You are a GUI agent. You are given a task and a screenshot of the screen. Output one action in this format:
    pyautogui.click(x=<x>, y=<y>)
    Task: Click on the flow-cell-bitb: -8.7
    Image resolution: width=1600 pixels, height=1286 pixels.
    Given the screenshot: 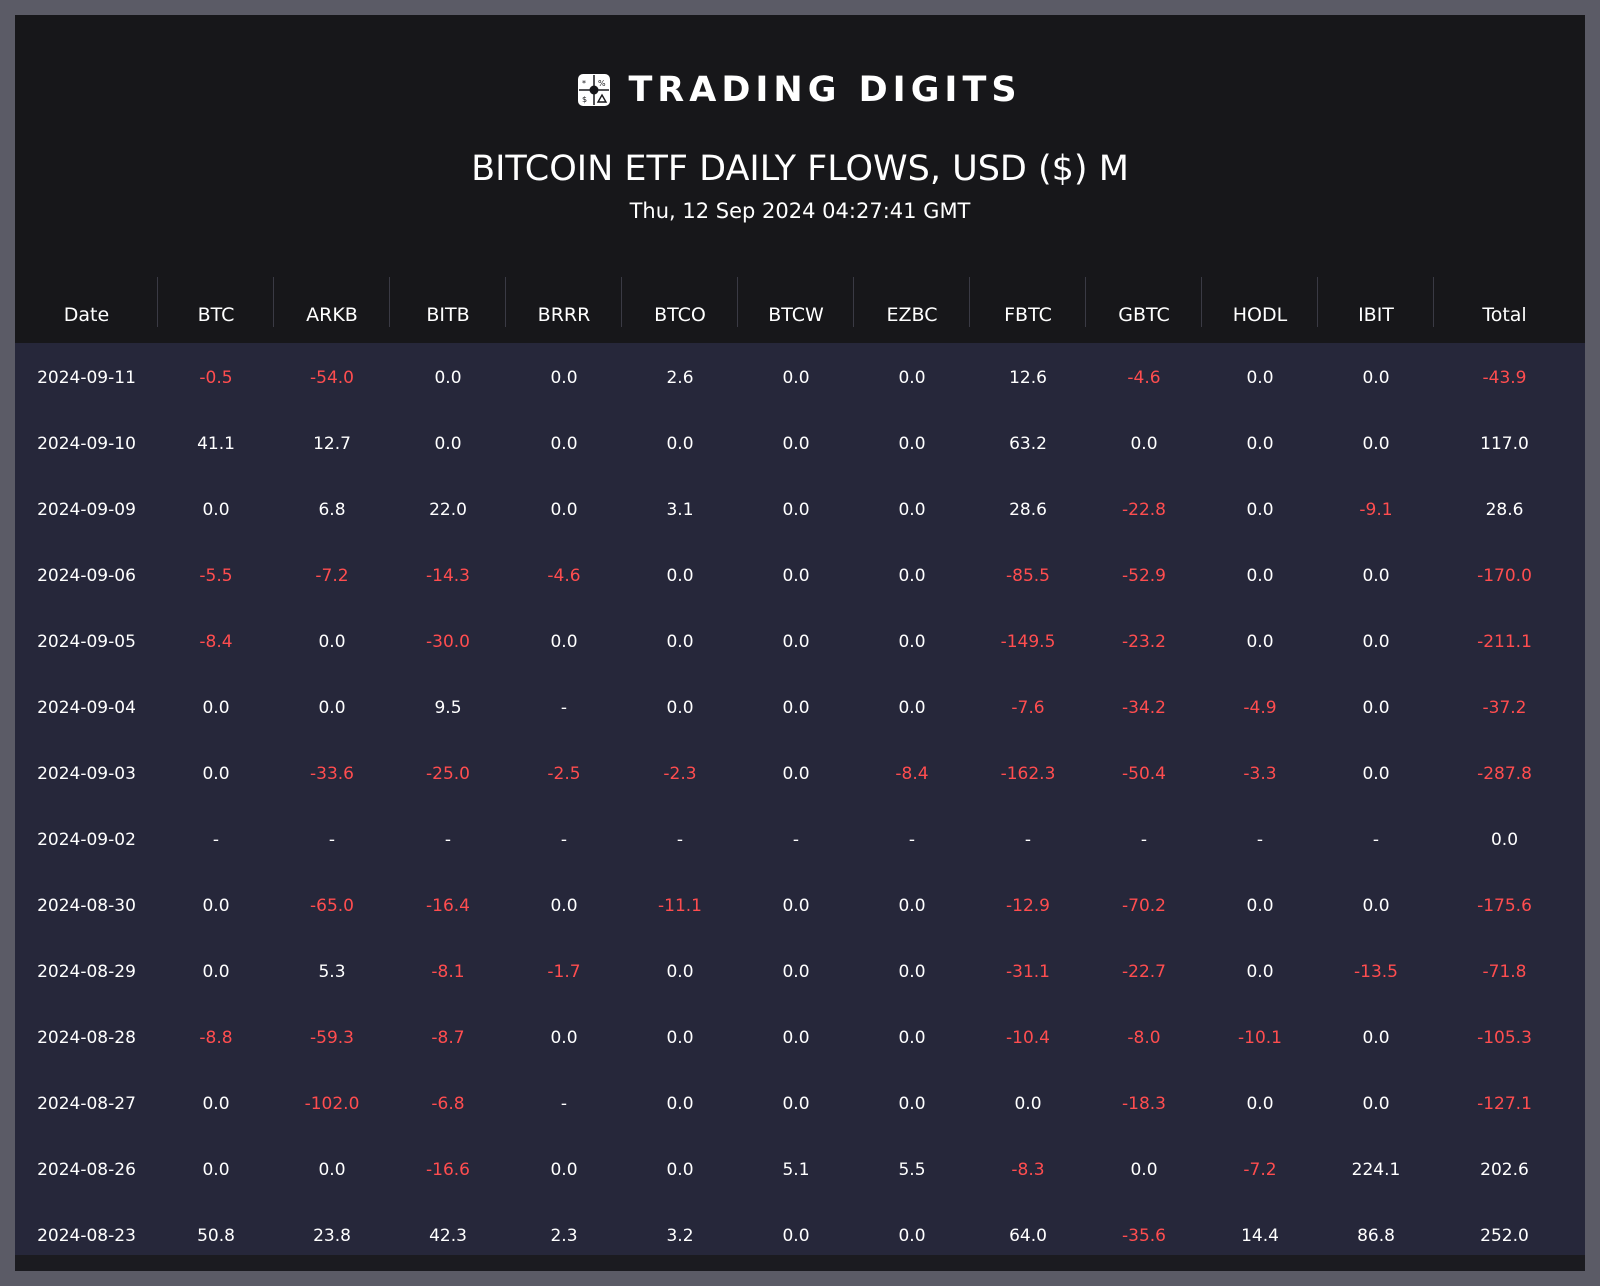 What is the action you would take?
    pyautogui.click(x=448, y=1038)
    